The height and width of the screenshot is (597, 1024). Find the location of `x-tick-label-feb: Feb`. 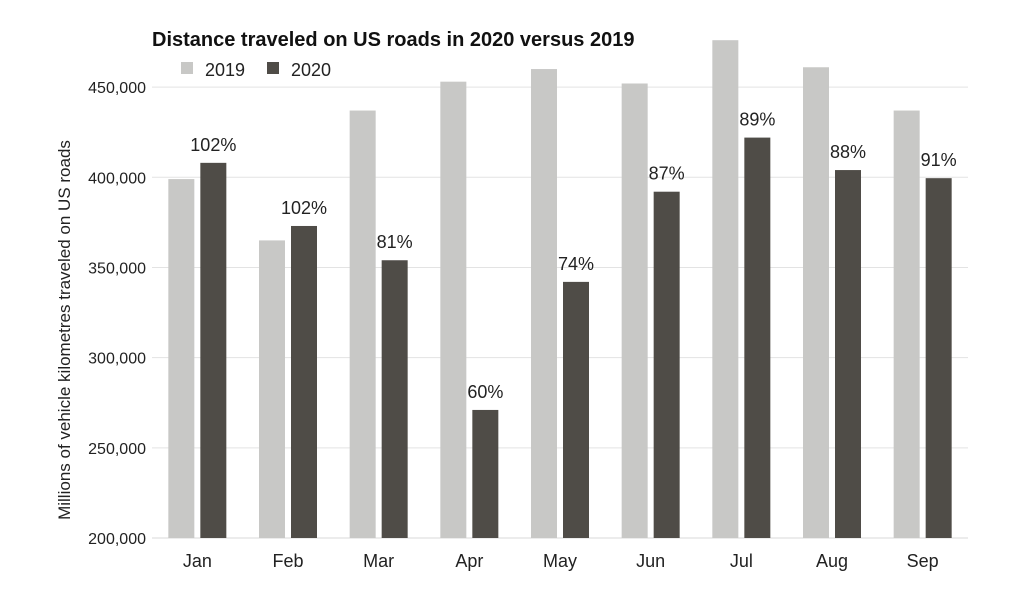

x-tick-label-feb: Feb is located at coordinates (287, 561).